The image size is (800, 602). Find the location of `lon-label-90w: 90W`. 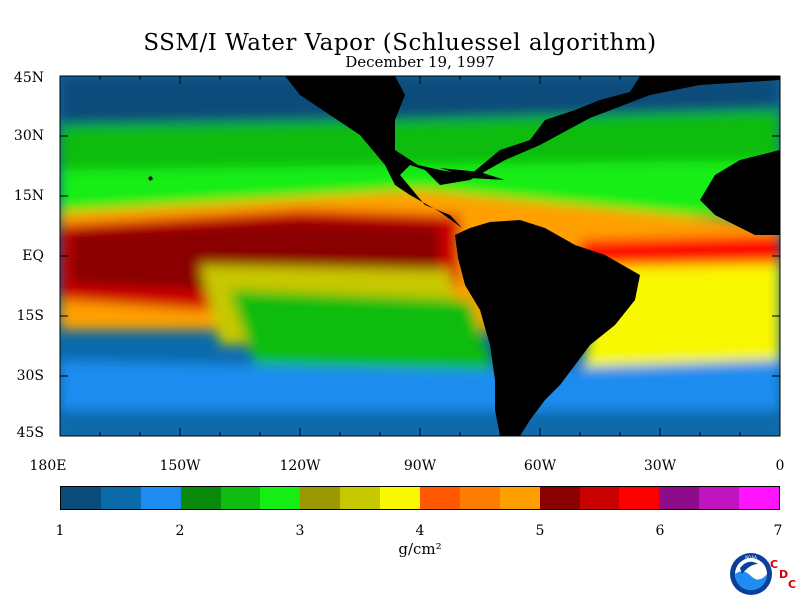

lon-label-90w: 90W is located at coordinates (420, 466).